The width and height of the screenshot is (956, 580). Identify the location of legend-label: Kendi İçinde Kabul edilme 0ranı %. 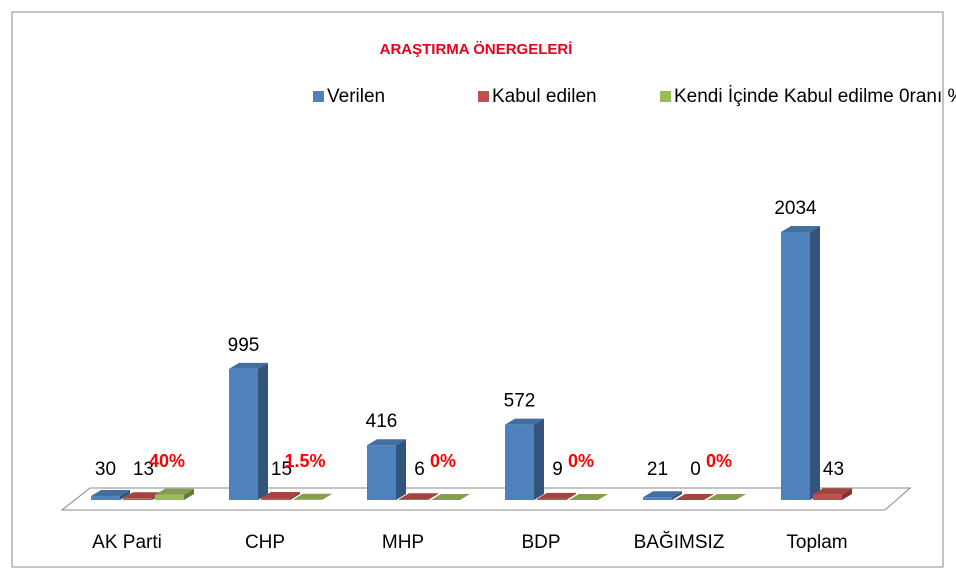
(815, 96).